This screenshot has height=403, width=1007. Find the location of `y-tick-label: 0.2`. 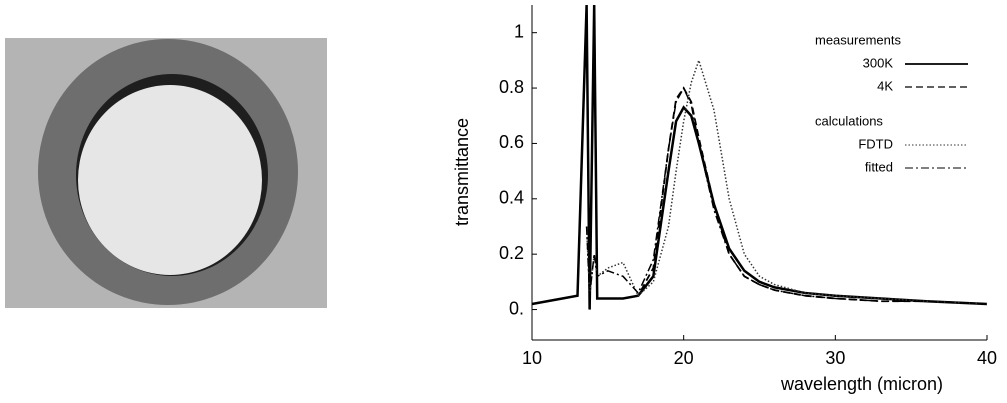

y-tick-label: 0.2 is located at coordinates (511, 253).